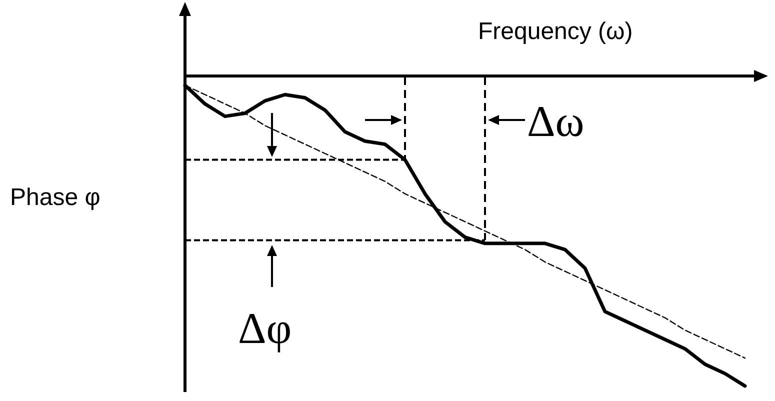 The image size is (775, 401). What do you see at coordinates (555, 121) in the screenshot?
I see `annotation: Δω` at bounding box center [555, 121].